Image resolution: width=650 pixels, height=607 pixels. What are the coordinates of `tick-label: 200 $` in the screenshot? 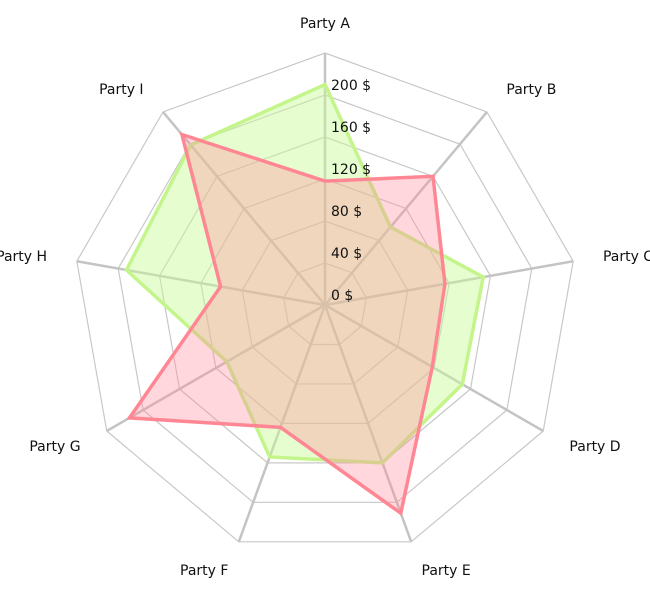 It's located at (351, 86).